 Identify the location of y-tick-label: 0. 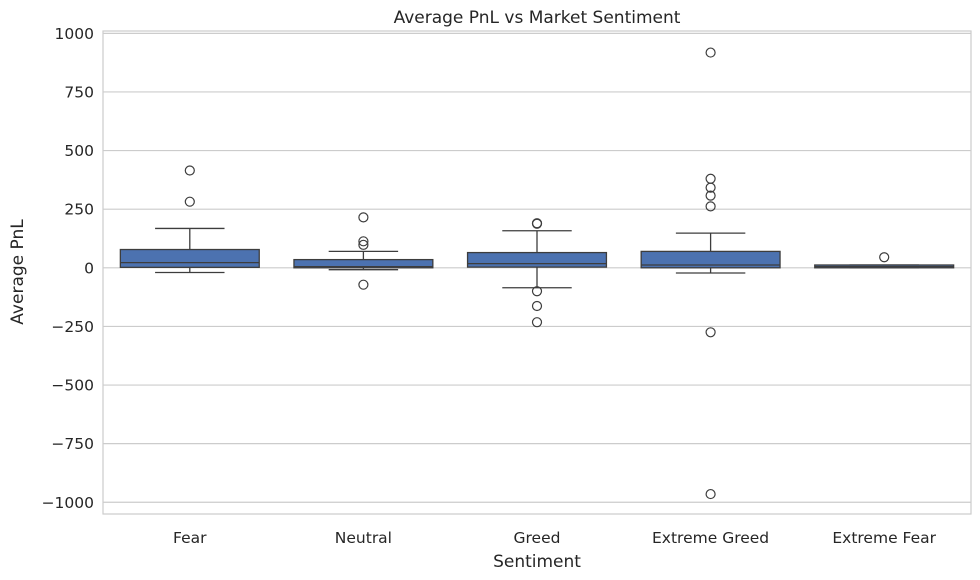
(89, 268).